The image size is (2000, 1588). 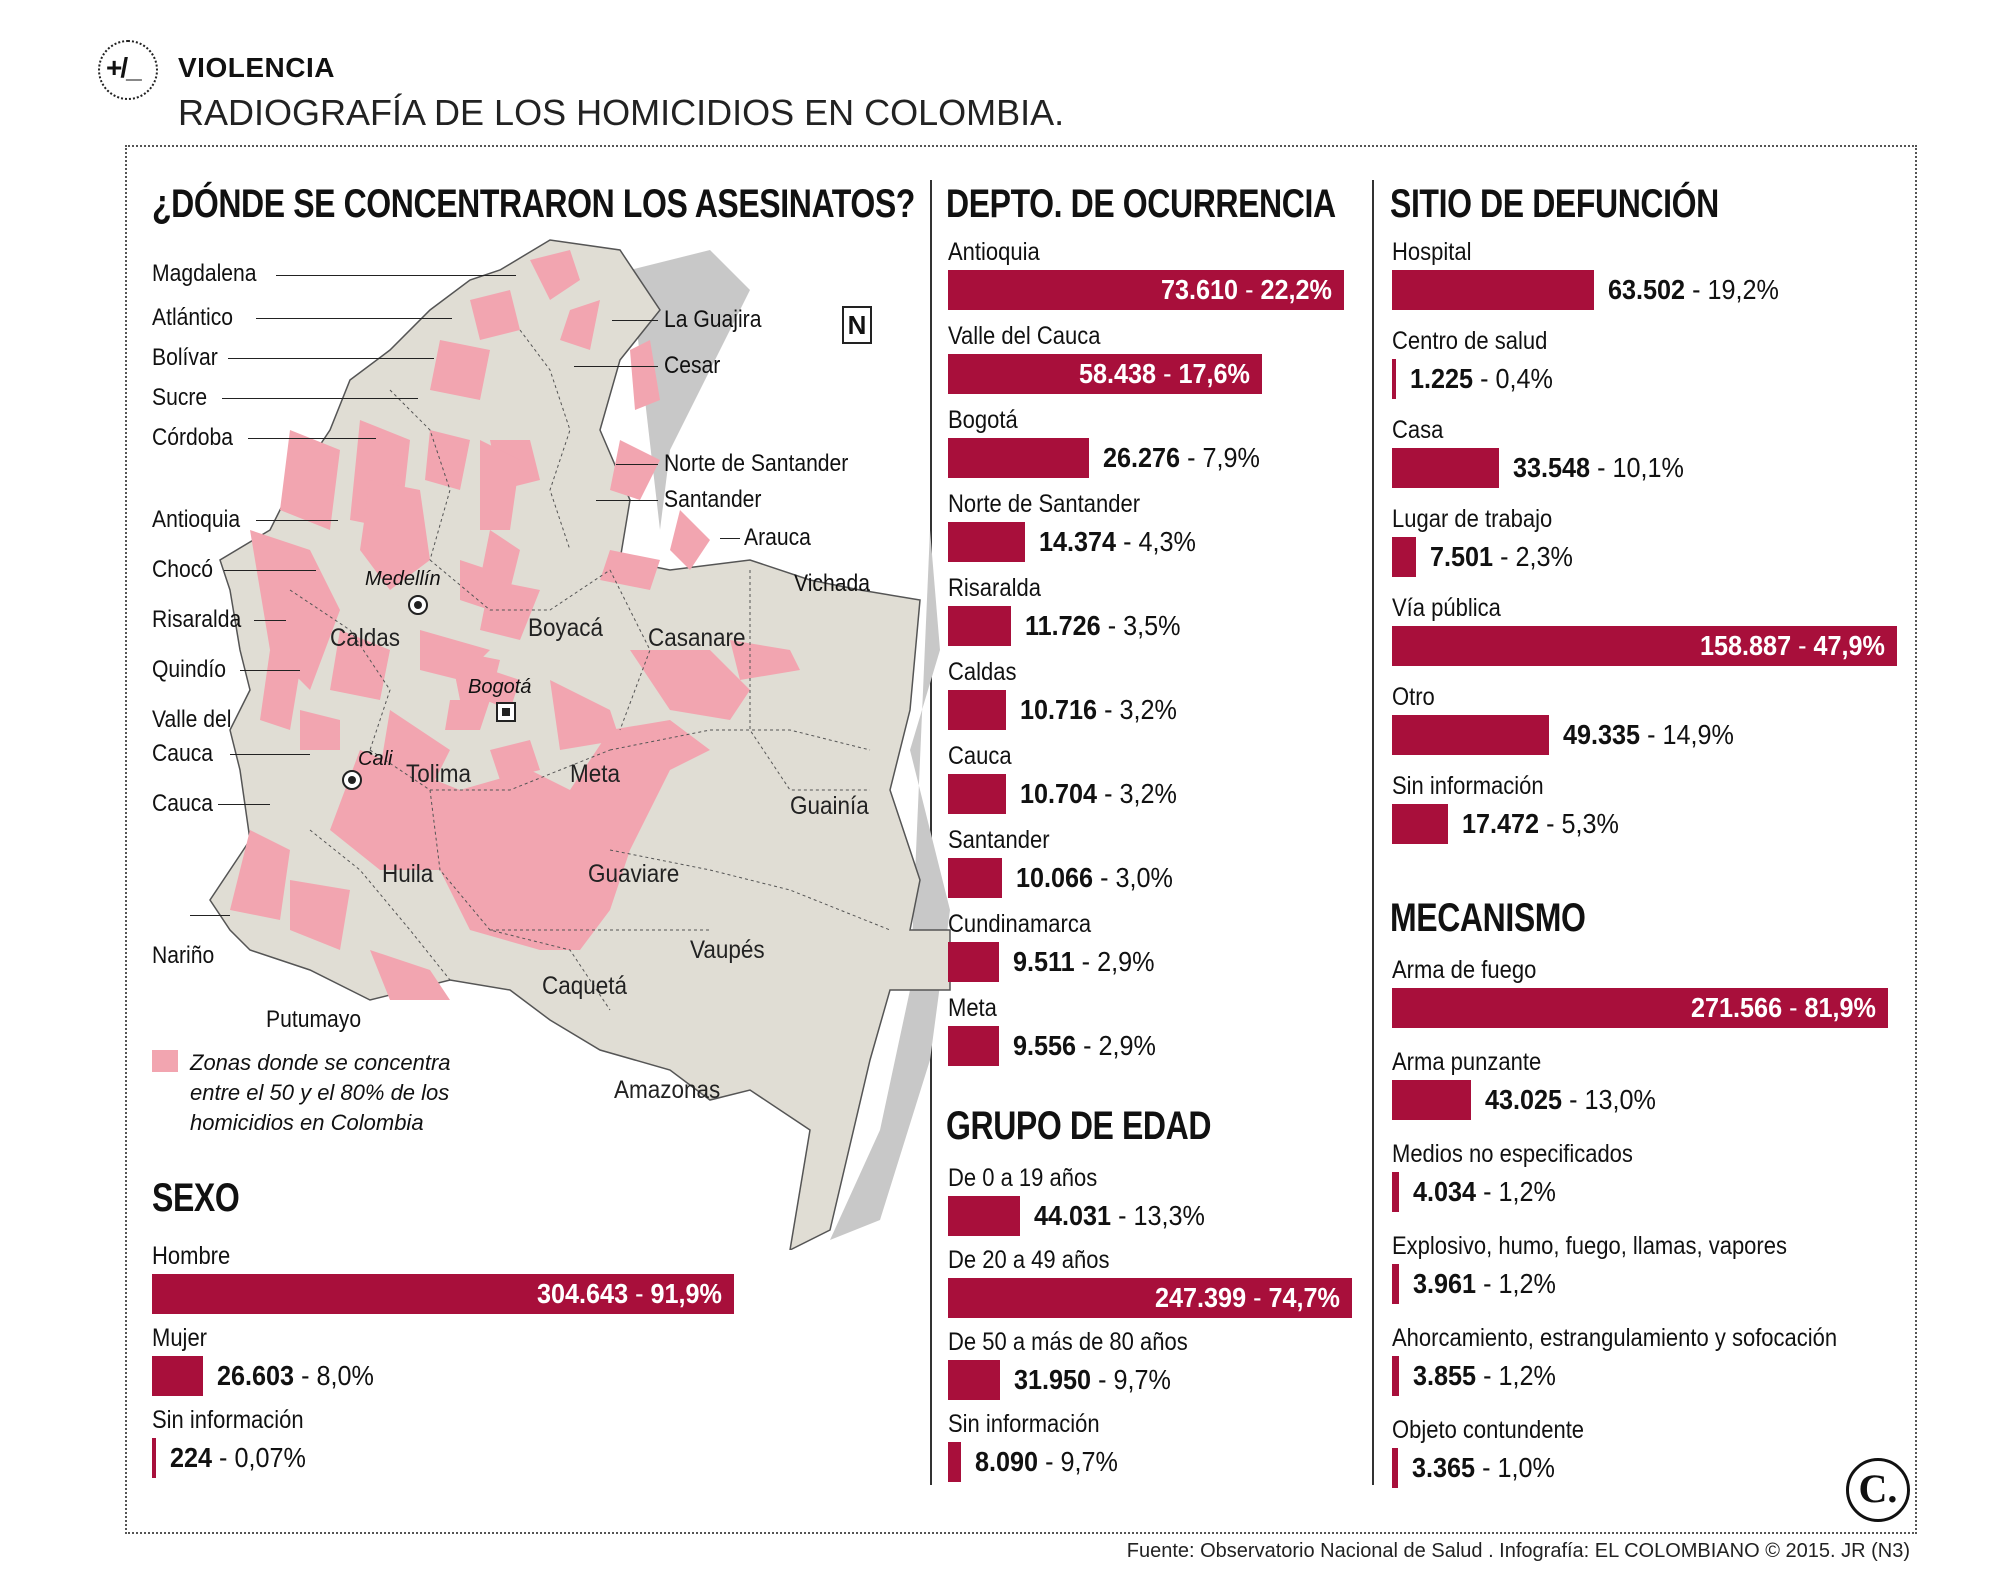 I want to click on bar-value-label: 11.726 - 3,5%, so click(x=1103, y=625).